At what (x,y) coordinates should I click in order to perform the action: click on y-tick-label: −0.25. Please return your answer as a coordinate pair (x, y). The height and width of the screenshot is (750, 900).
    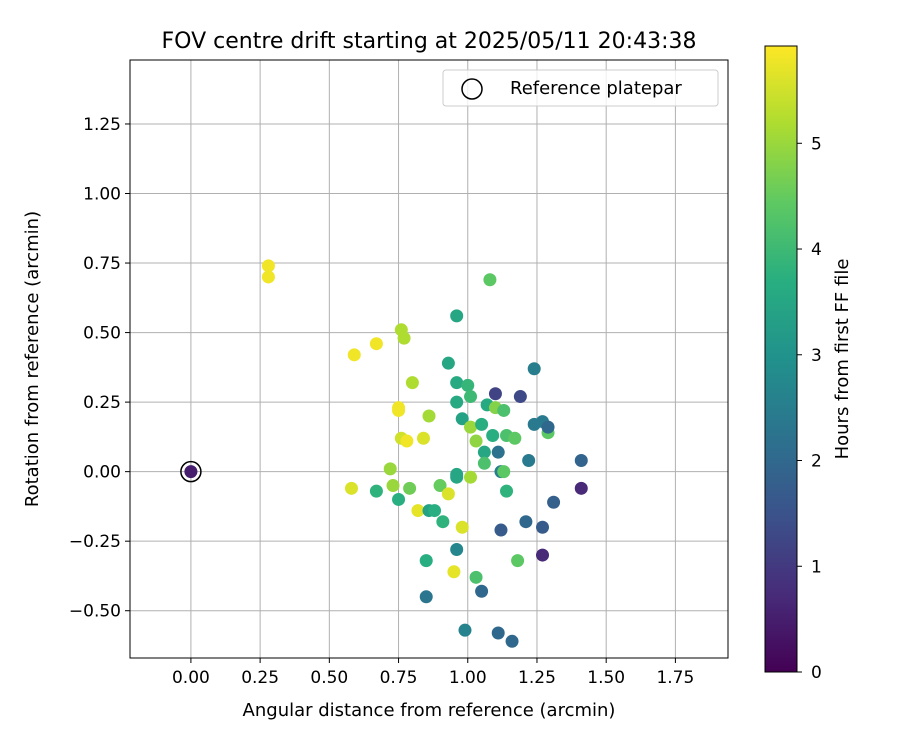
    Looking at the image, I should click on (95, 542).